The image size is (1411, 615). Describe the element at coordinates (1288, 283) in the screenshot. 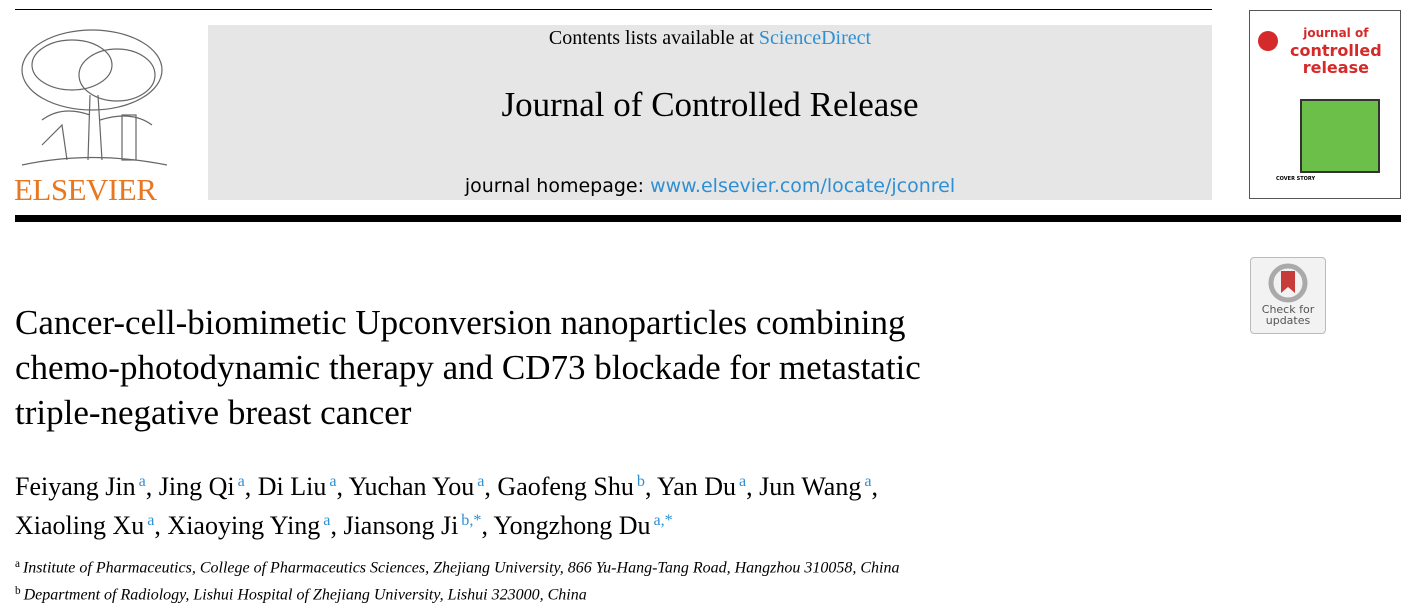

I see `badge-icon` at that location.